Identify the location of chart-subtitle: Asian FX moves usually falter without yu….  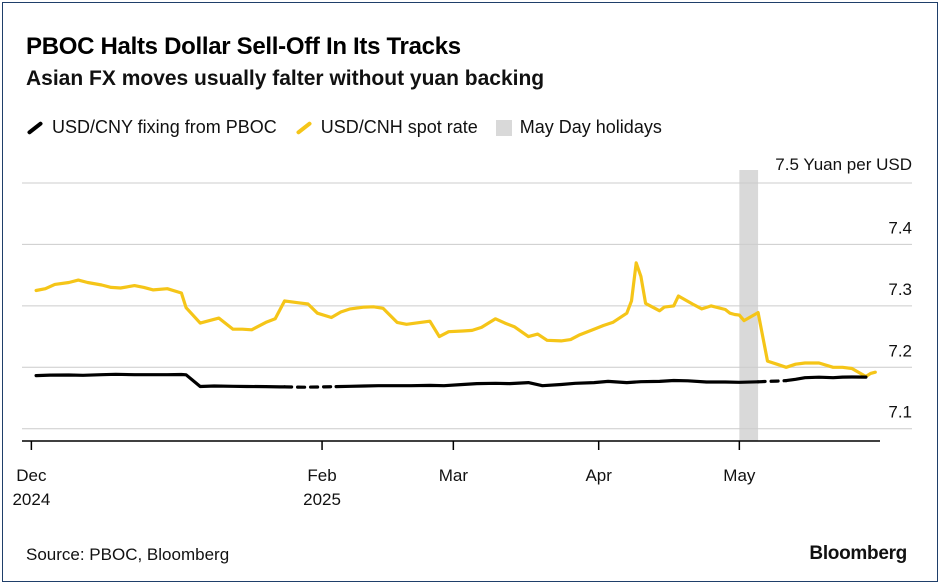
(285, 78).